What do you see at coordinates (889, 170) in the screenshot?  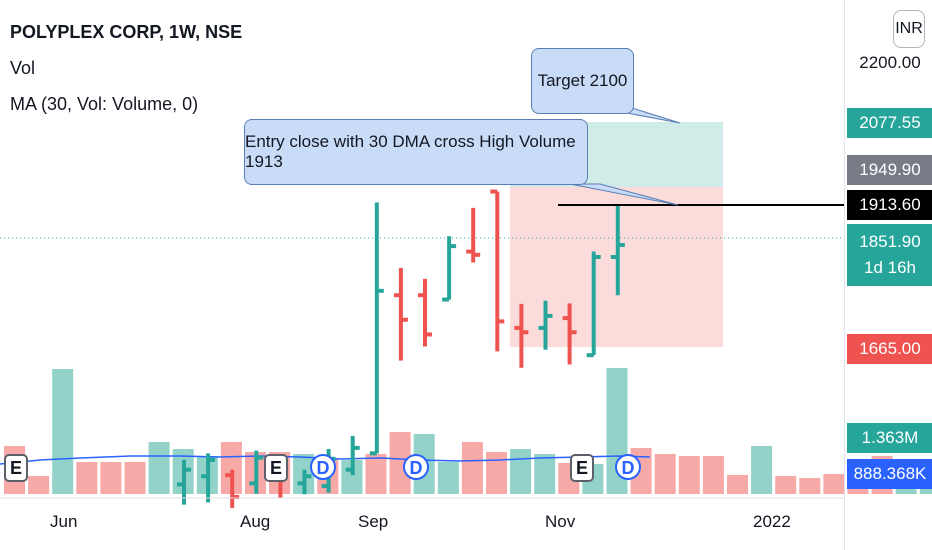 I see `price-tag-1949: 1949.90` at bounding box center [889, 170].